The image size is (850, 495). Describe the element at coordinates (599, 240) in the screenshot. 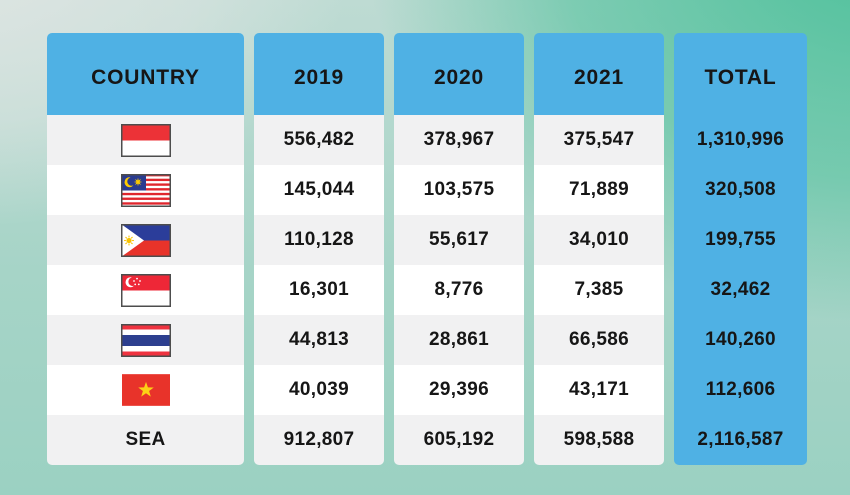

I see `philippines-2021-value: 34,010` at that location.